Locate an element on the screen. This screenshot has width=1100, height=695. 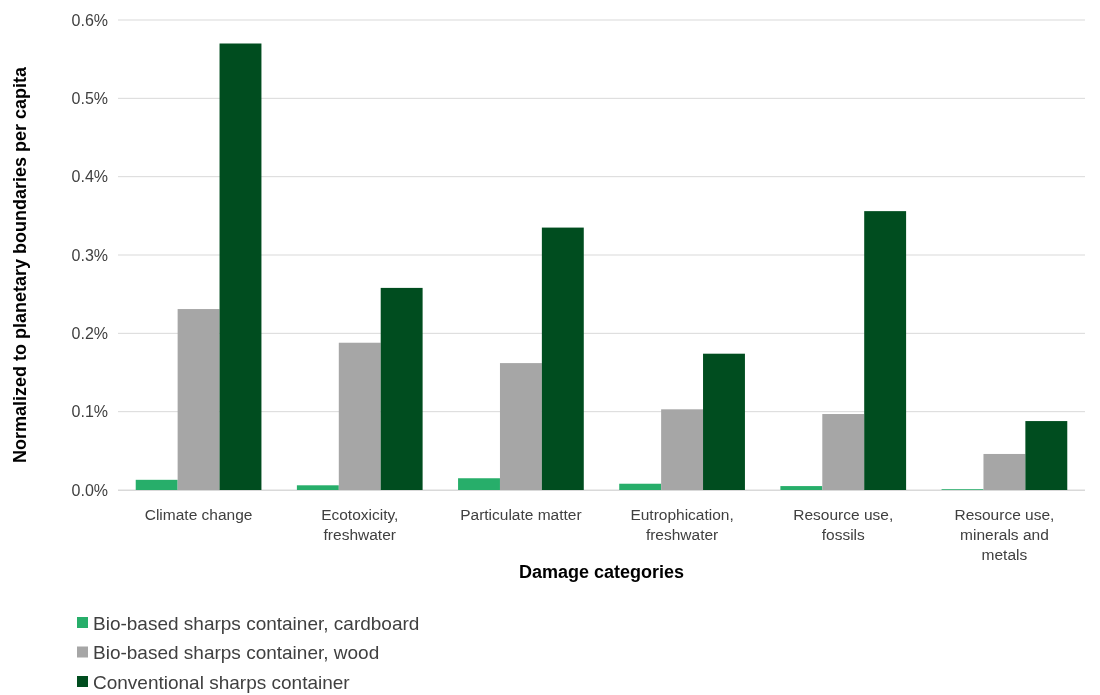
y-tick-label: 0.5% is located at coordinates (89, 98).